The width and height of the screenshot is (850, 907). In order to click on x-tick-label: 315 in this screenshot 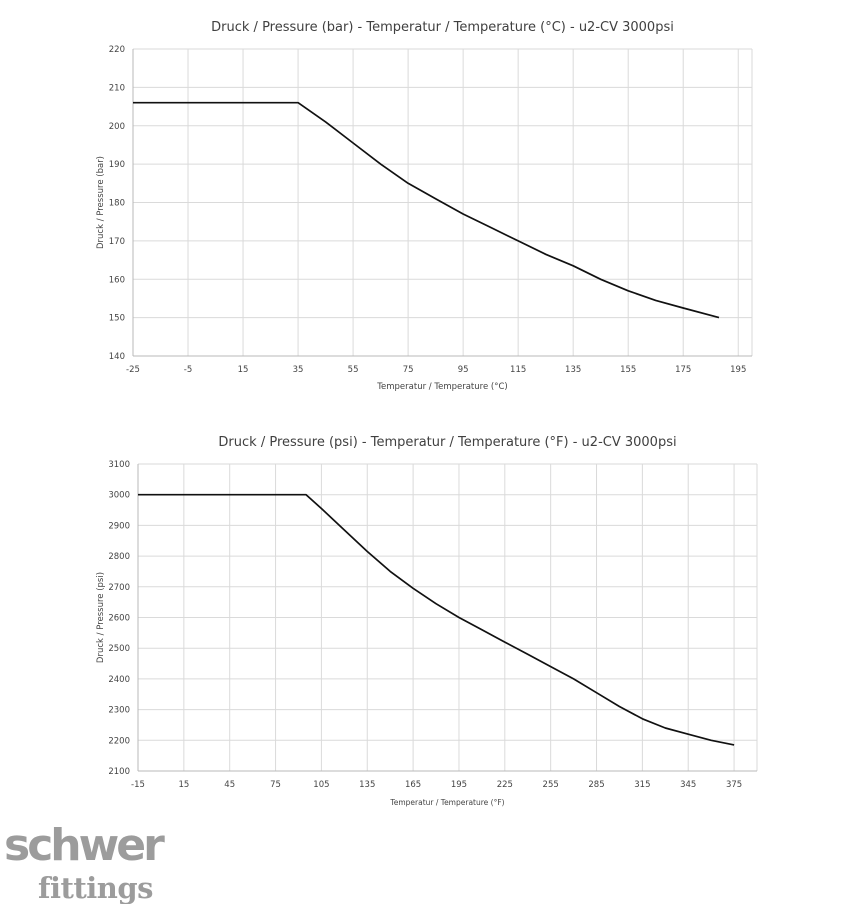, I will do `click(642, 785)`.